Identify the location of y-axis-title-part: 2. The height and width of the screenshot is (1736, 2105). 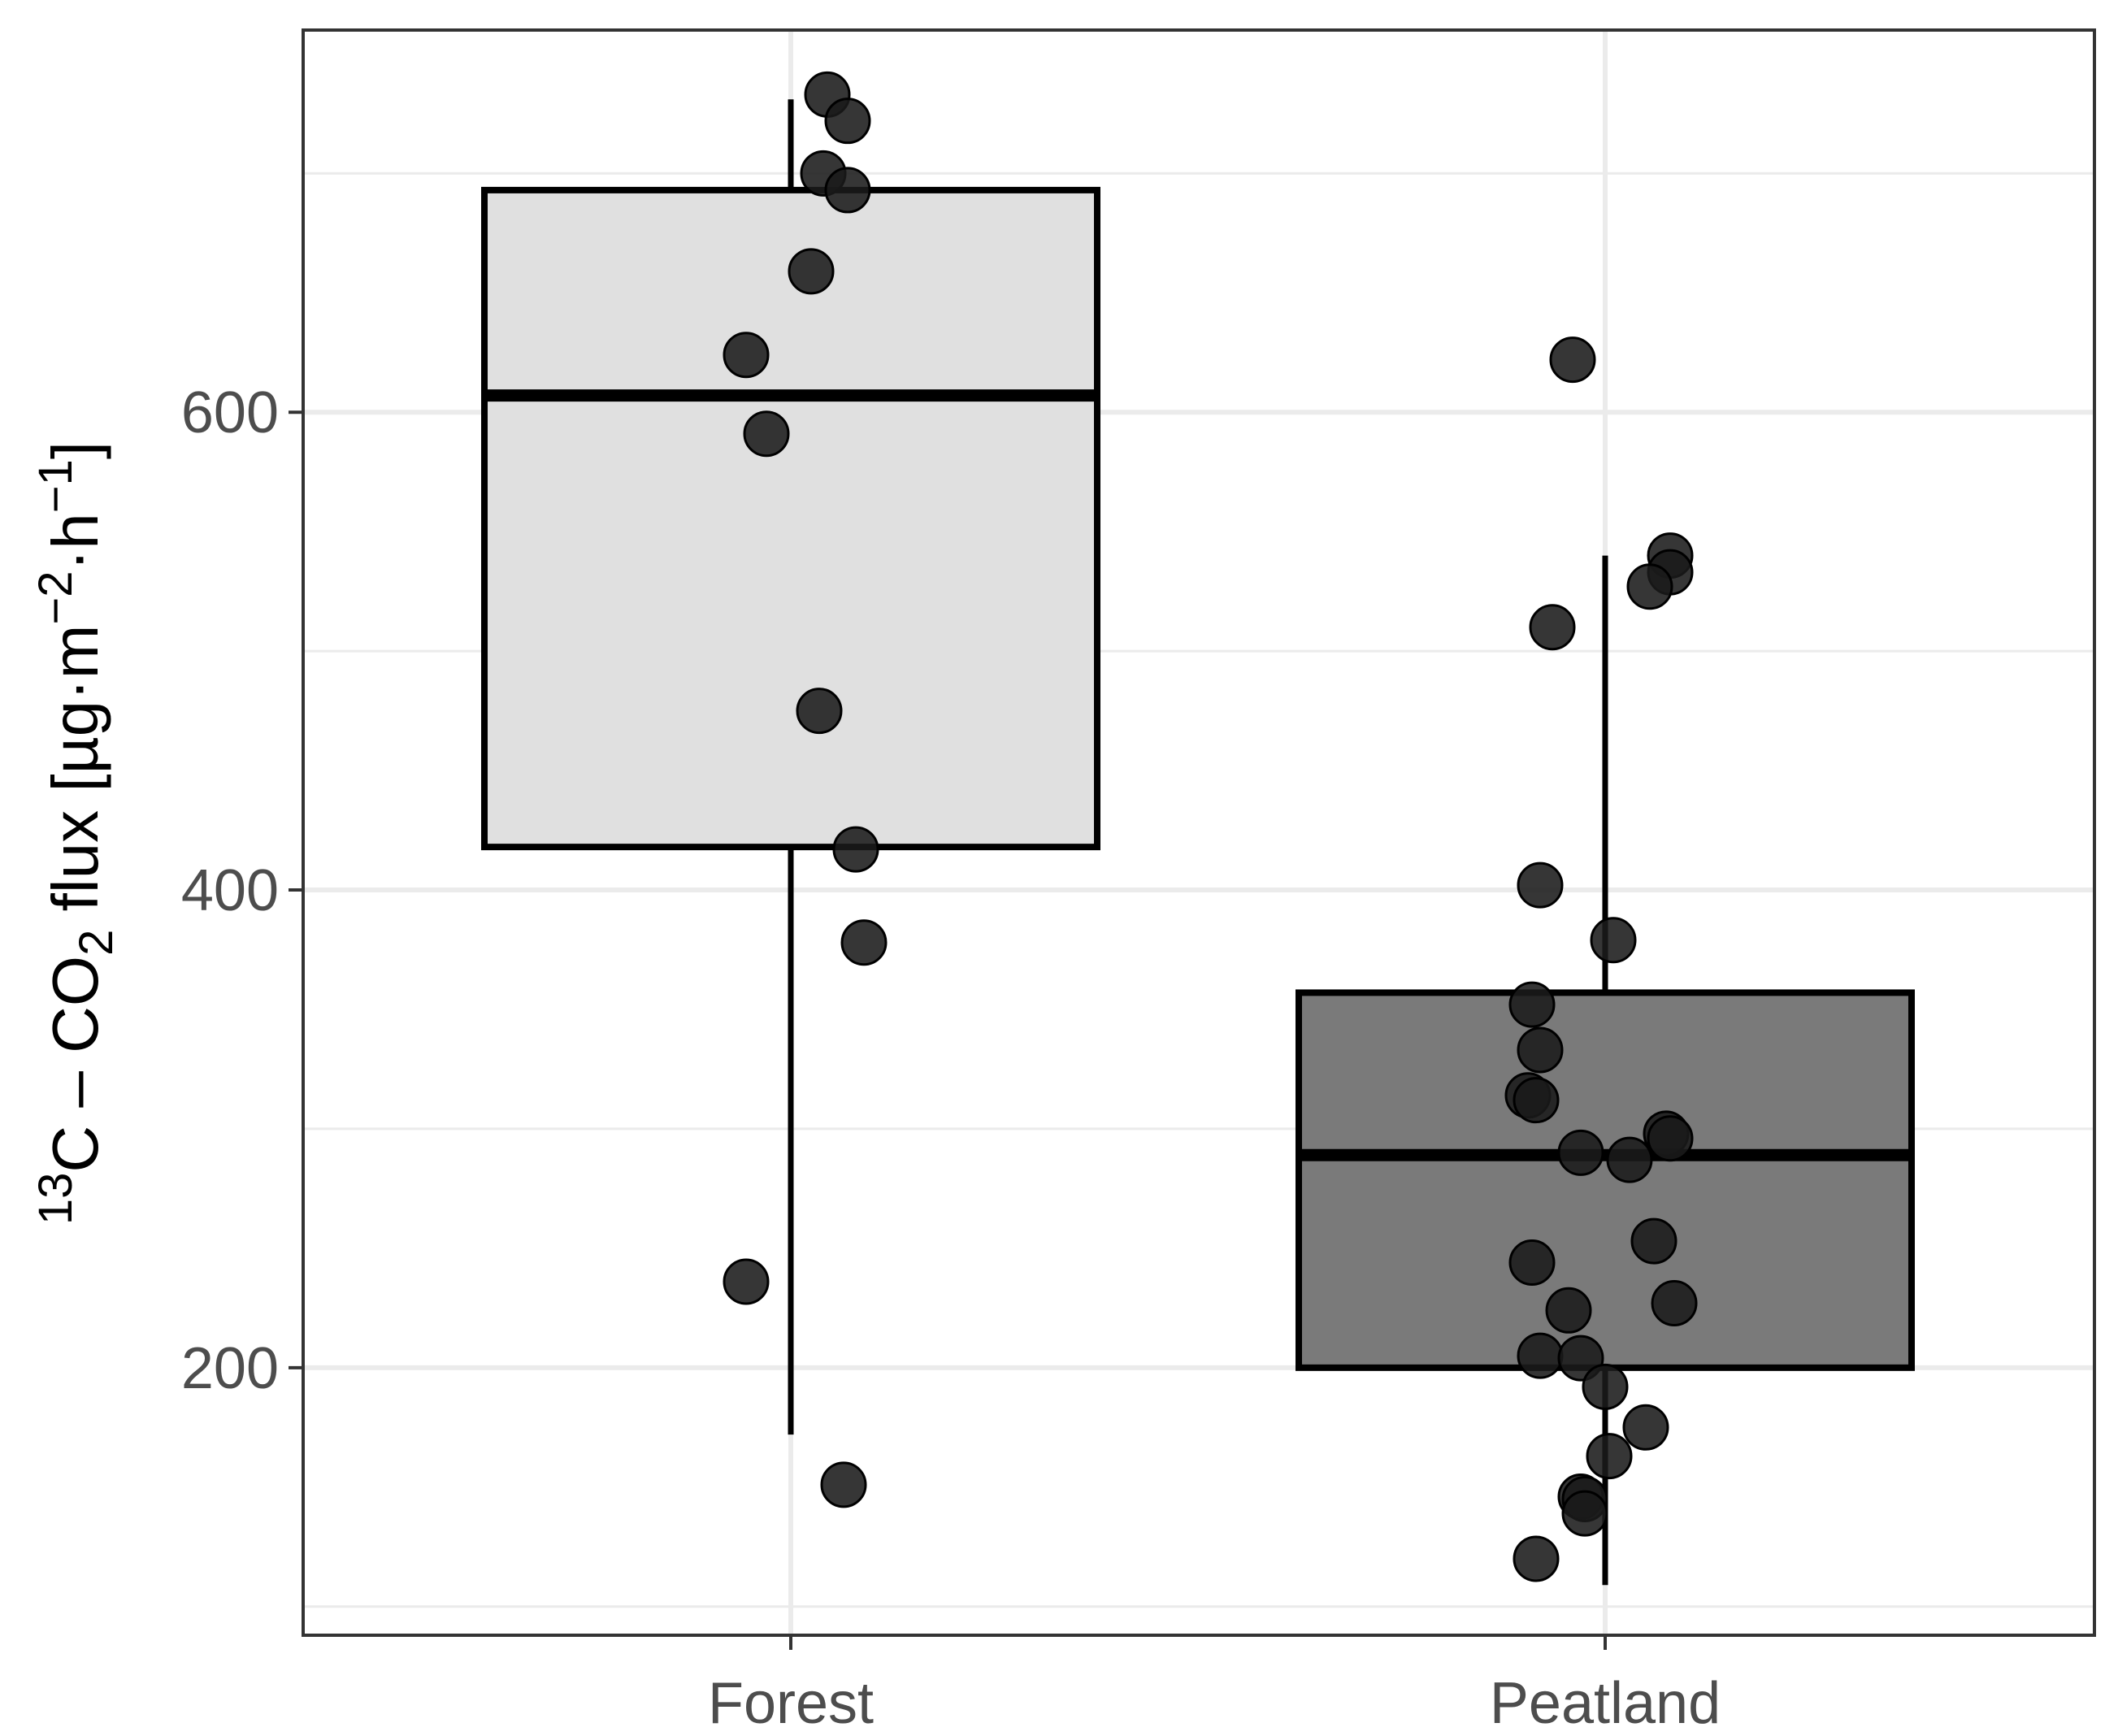
(97, 943).